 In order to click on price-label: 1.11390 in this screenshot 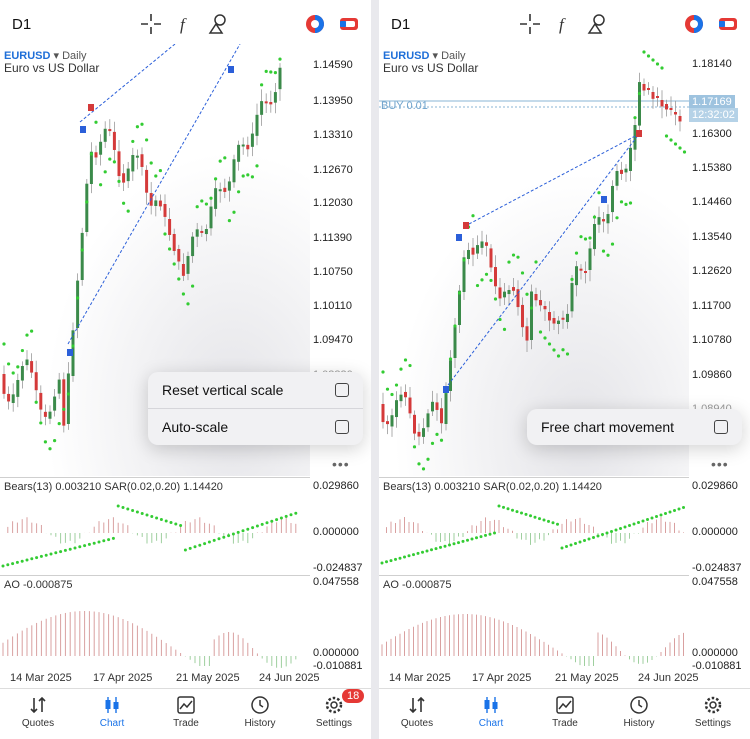, I will do `click(332, 238)`.